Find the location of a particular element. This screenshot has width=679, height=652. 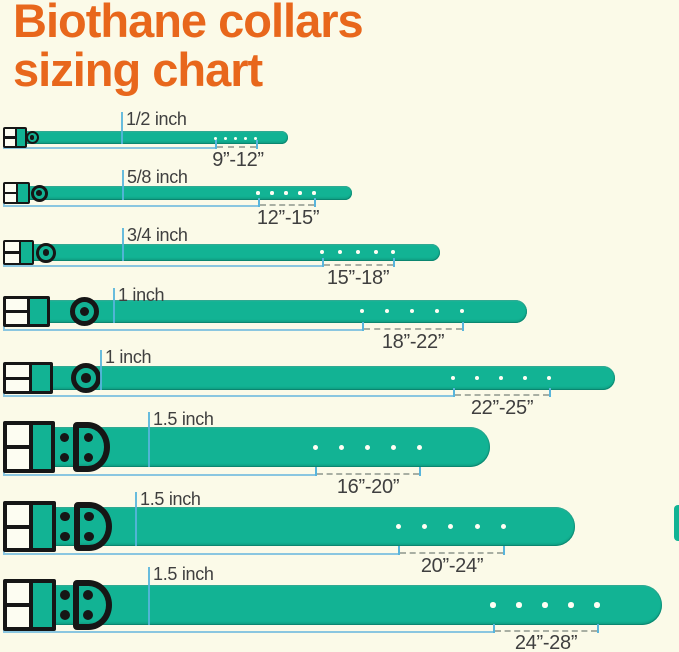

width-label: 3/4 inch is located at coordinates (157, 235).